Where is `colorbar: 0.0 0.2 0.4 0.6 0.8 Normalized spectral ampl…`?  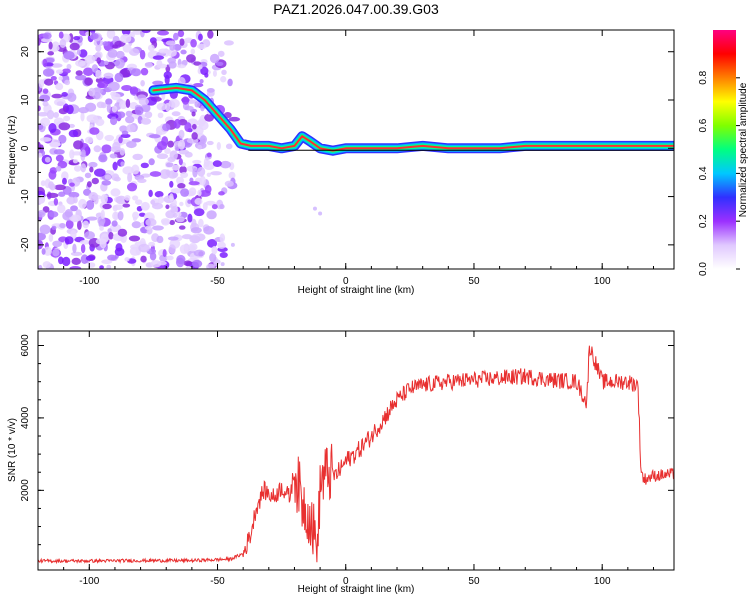 colorbar: 0.0 0.2 0.4 0.6 0.8 Normalized spectral ampl… is located at coordinates (723, 153).